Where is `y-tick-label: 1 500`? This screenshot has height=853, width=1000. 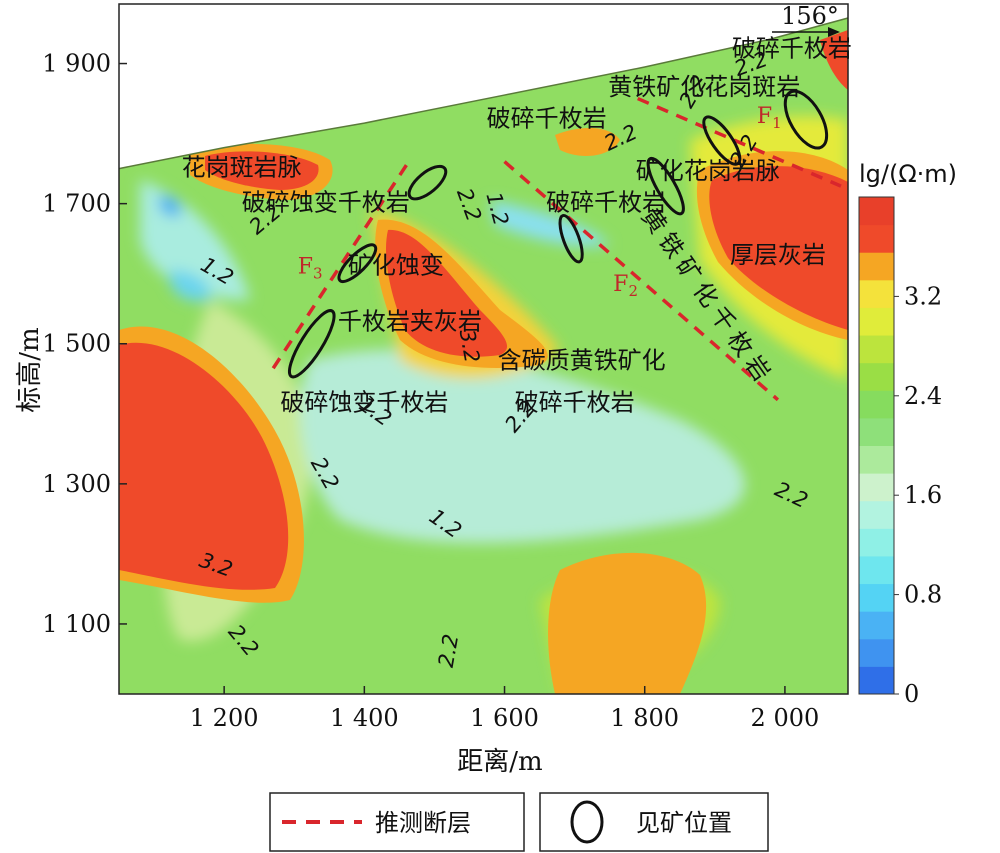 y-tick-label: 1 500 is located at coordinates (76, 344).